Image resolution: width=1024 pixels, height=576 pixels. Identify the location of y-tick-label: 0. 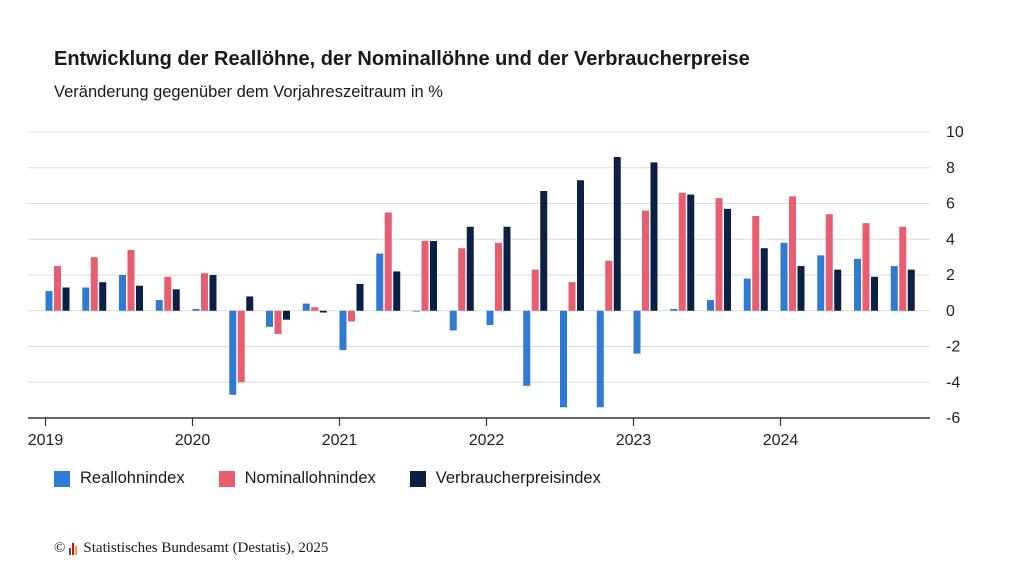
(950, 311).